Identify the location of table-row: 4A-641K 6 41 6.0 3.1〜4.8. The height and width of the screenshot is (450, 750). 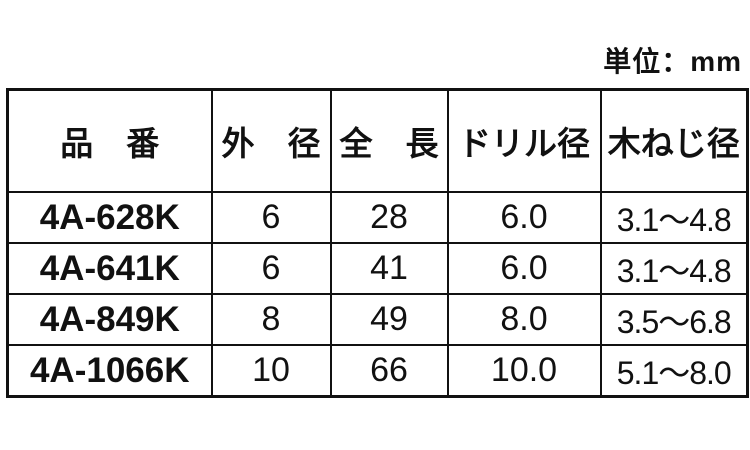
(377, 268).